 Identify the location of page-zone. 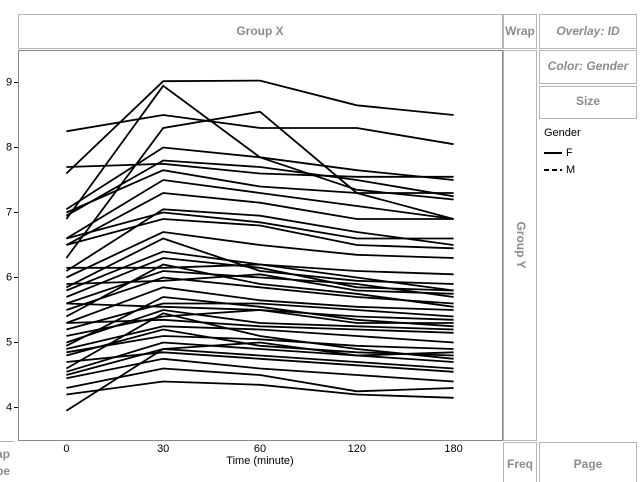
(588, 462).